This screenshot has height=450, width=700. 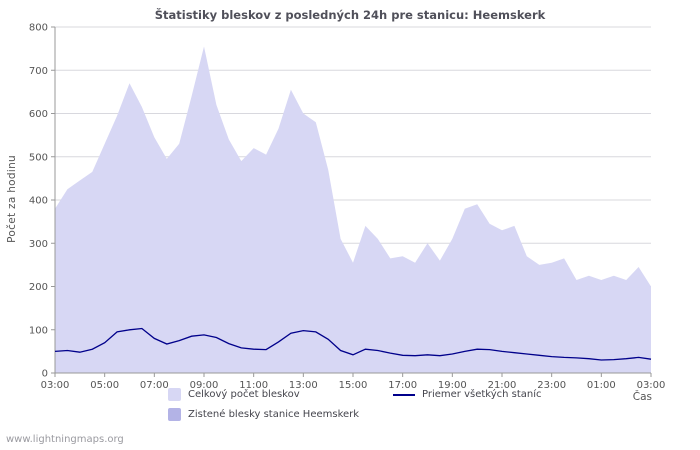 I want to click on svg-text: 600, so click(x=38, y=114).